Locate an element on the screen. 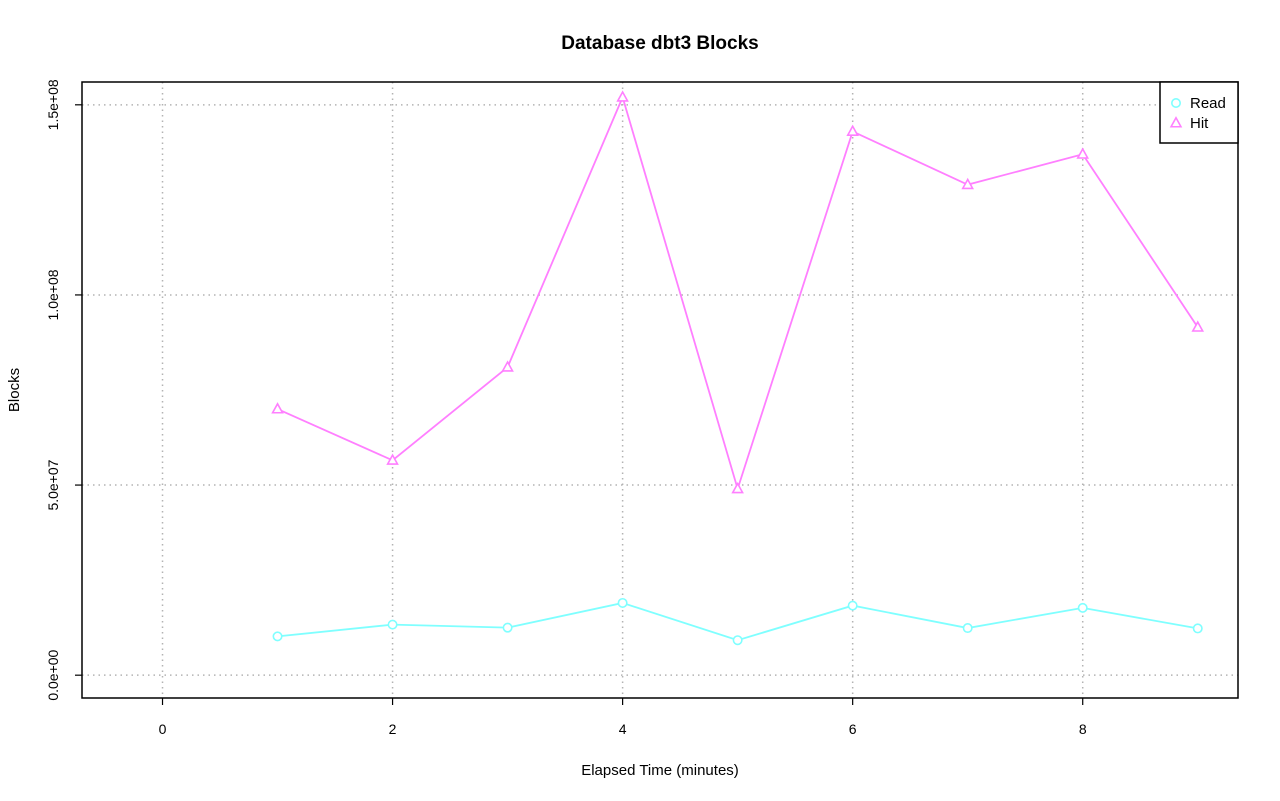  y-tick-label: 5.0e+07 is located at coordinates (53, 484).